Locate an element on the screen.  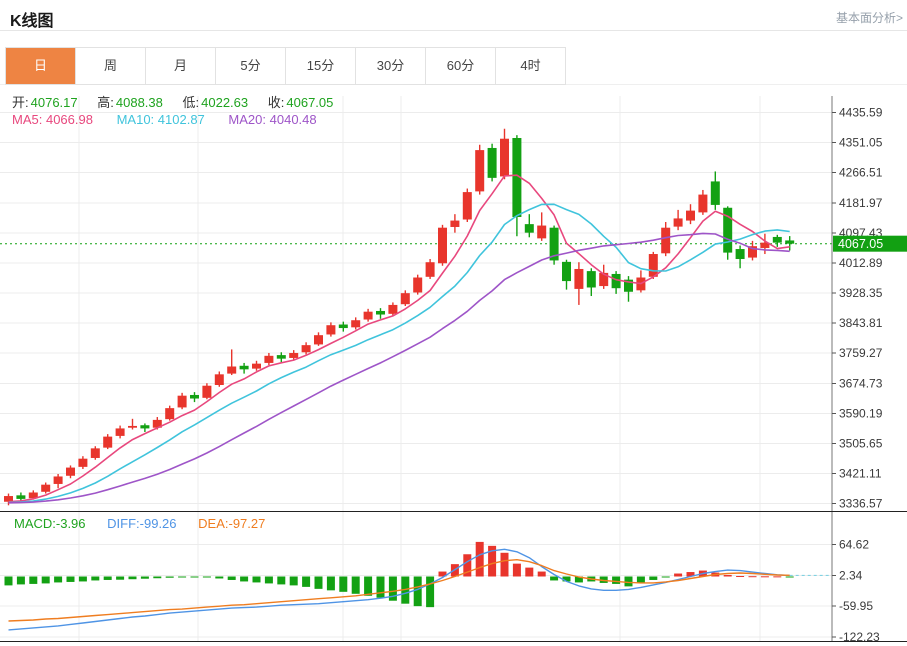
svg-text: 4435.59 is located at coordinates (861, 113).